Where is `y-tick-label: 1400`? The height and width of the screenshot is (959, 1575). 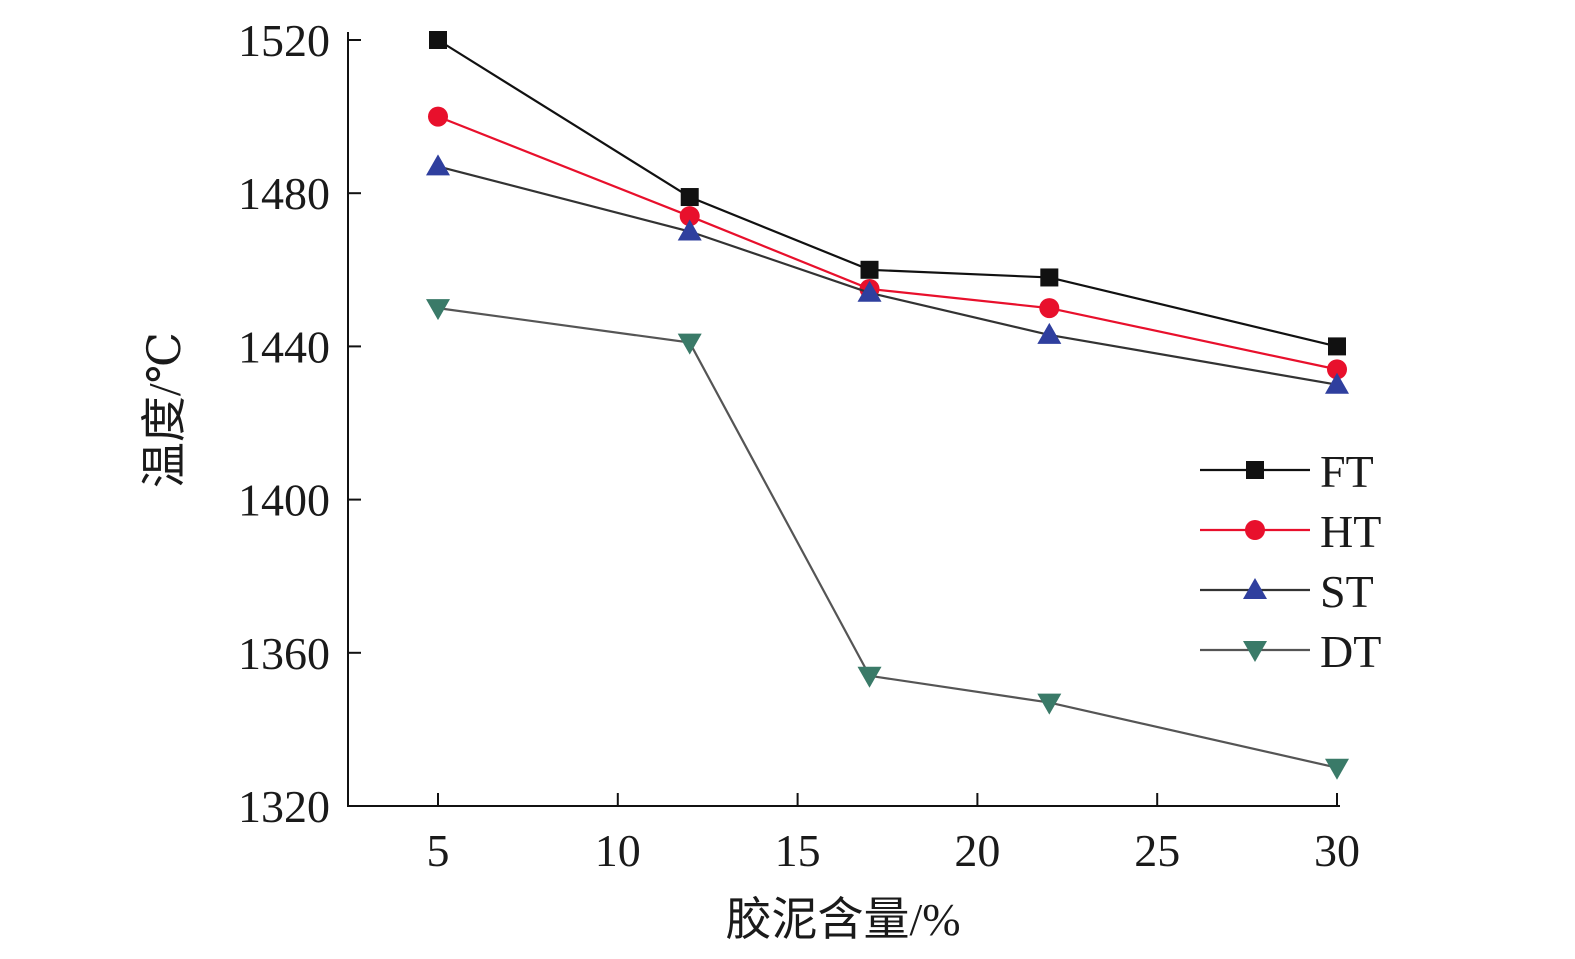 y-tick-label: 1400 is located at coordinates (284, 500).